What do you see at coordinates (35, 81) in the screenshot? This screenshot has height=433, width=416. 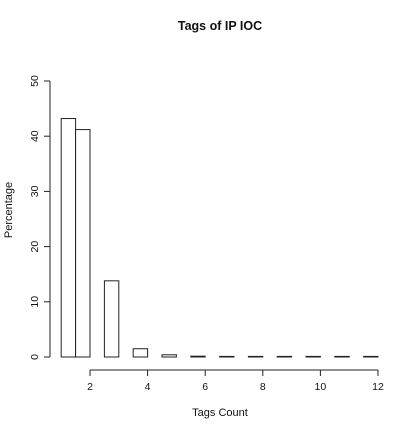 I see `y-tick-label: 50` at bounding box center [35, 81].